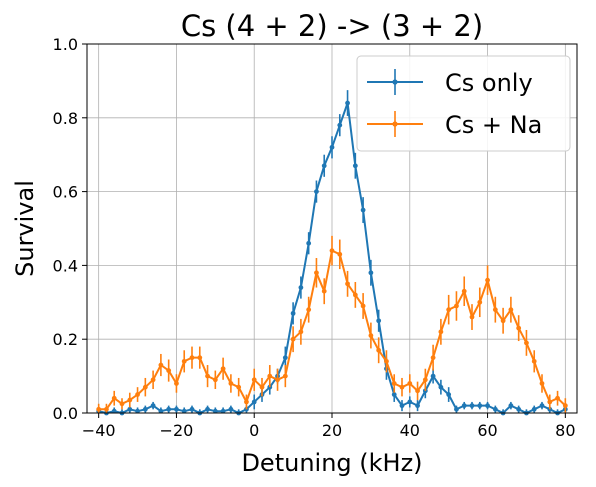 The image size is (596, 487). I want to click on y-axis-label: Survival, so click(25, 228).